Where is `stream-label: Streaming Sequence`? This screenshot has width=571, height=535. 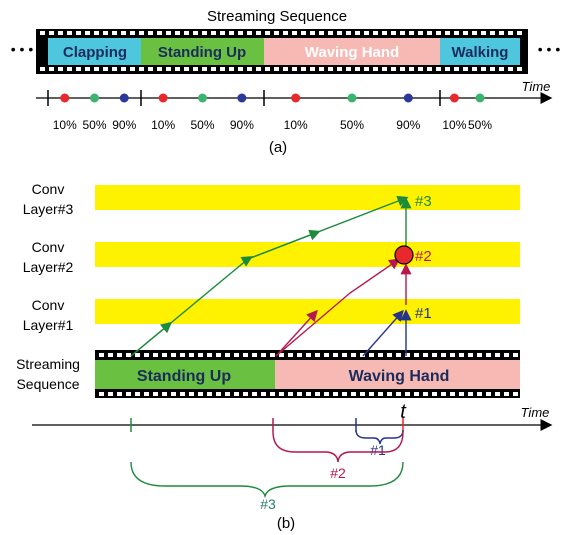 stream-label: Streaming Sequence is located at coordinates (48, 374).